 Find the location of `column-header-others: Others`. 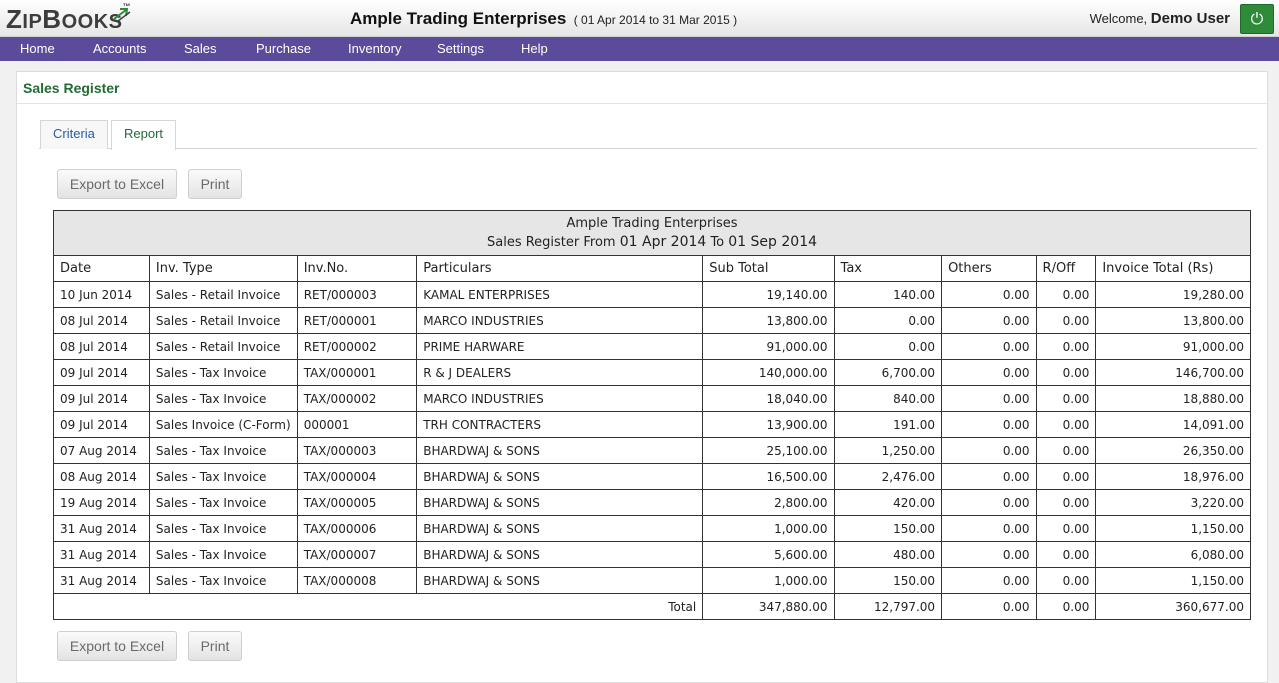

column-header-others: Others is located at coordinates (989, 268).